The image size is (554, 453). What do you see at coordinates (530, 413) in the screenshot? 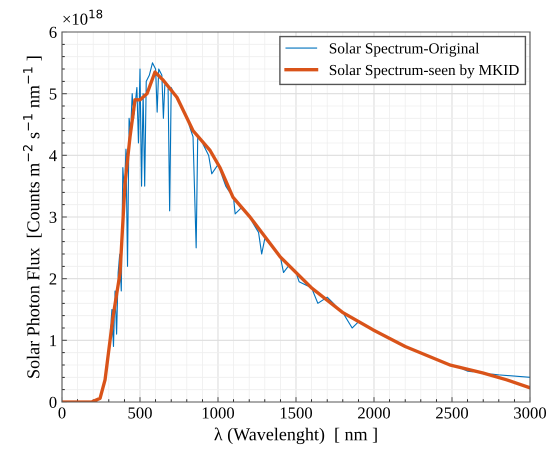
I see `x-tick-label: 3000` at bounding box center [530, 413].